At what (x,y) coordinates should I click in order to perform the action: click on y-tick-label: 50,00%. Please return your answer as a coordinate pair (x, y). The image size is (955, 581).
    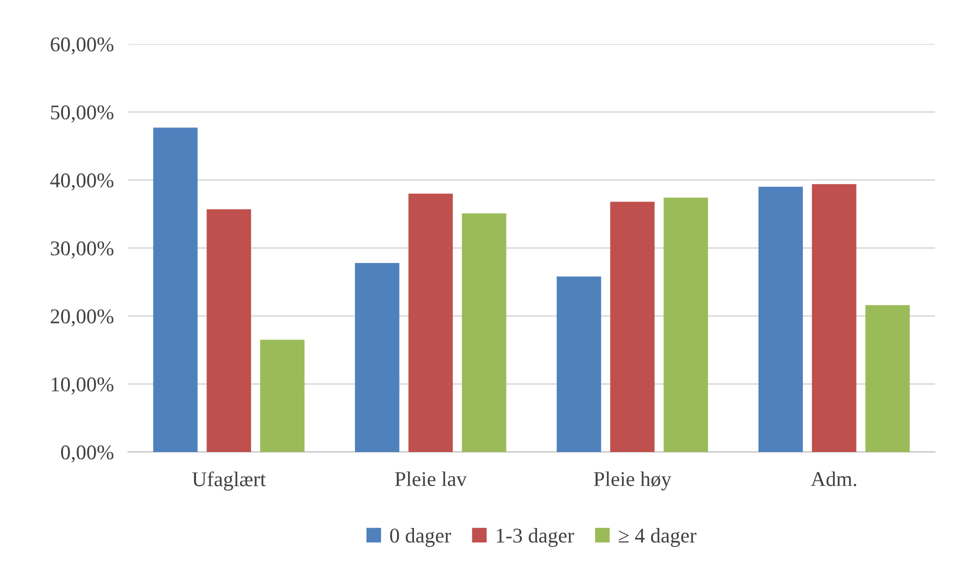
    Looking at the image, I should click on (82, 113).